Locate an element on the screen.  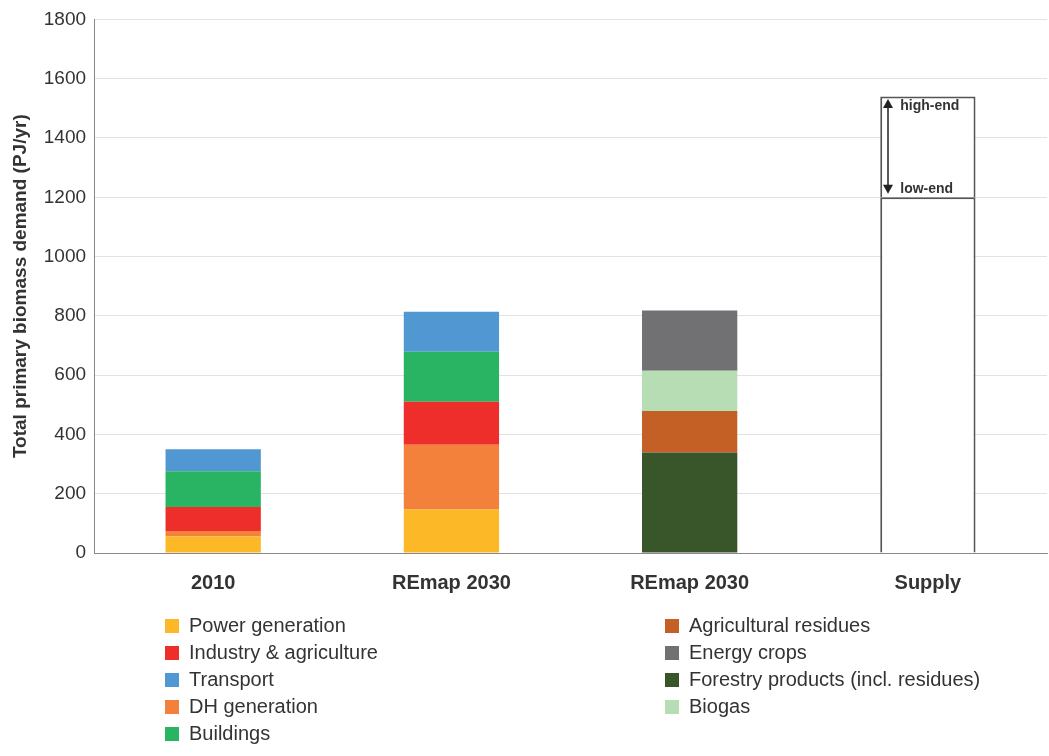
legend-label: Transport is located at coordinates (231, 679).